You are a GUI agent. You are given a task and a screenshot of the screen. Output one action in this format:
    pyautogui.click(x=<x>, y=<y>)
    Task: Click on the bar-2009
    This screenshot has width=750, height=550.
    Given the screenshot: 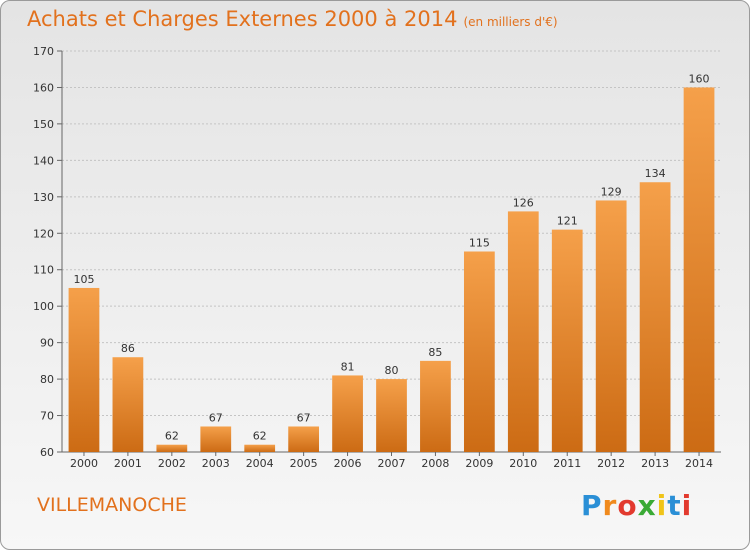 What is the action you would take?
    pyautogui.click(x=479, y=351)
    